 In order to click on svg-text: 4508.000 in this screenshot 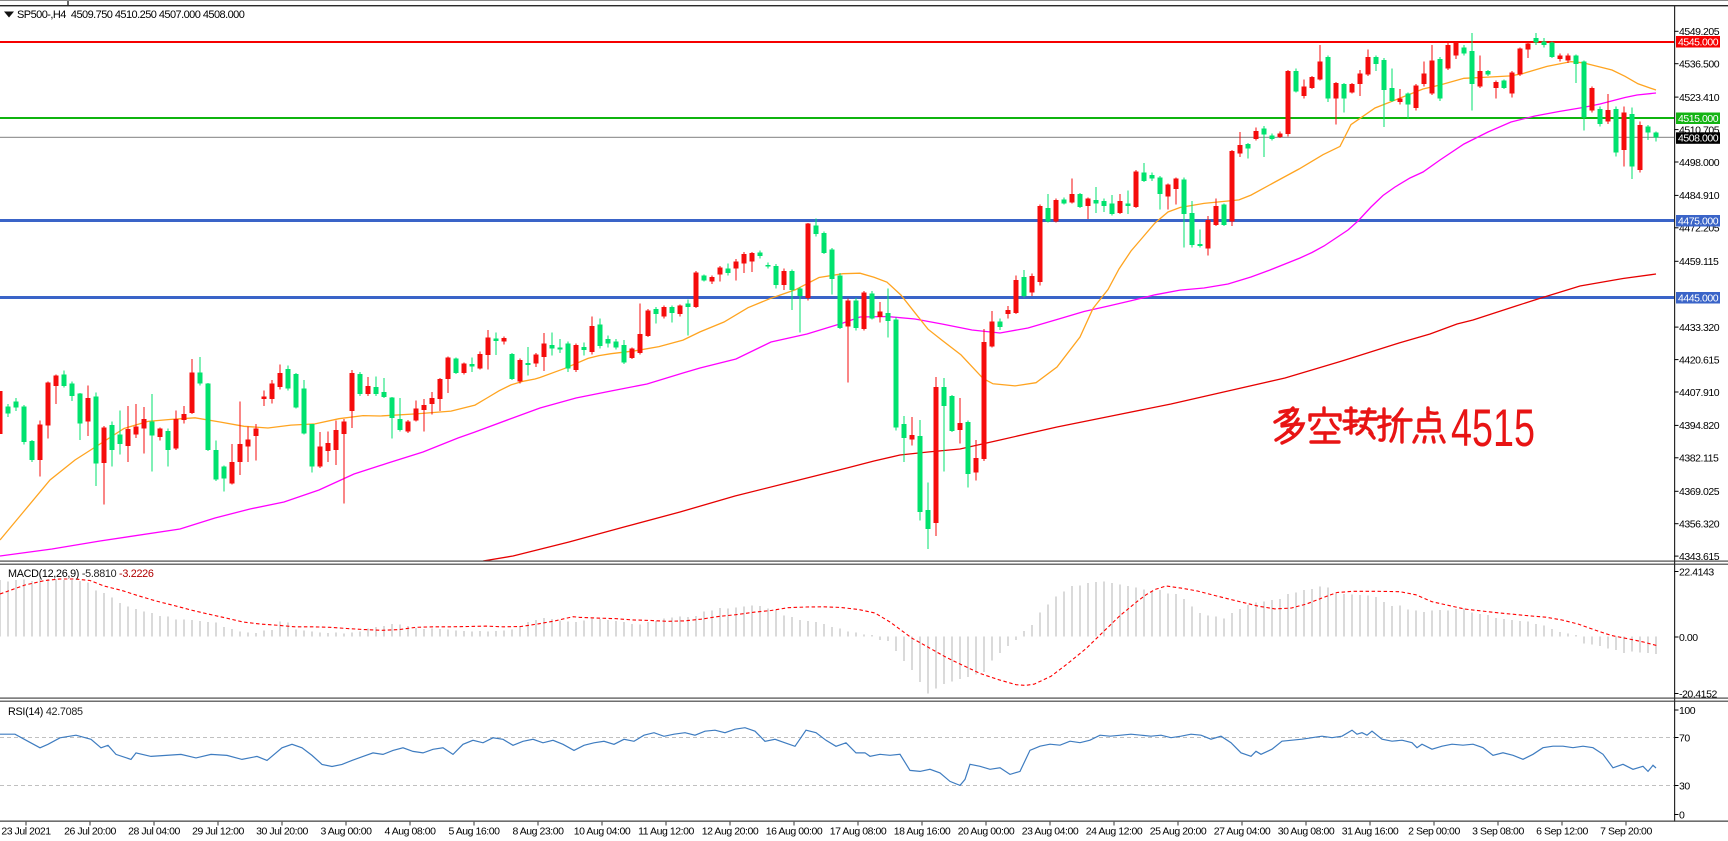, I will do `click(1698, 139)`.